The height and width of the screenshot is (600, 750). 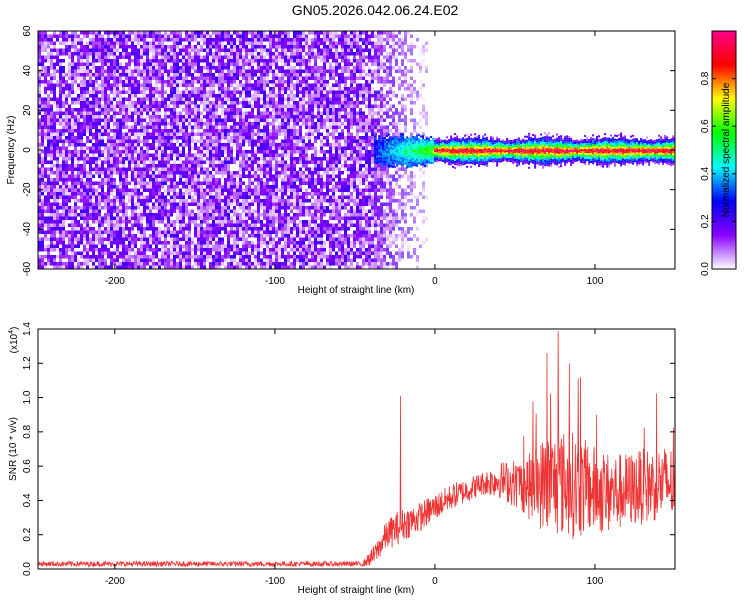 I want to click on snr-y-tick-label: 0.2, so click(x=27, y=534).